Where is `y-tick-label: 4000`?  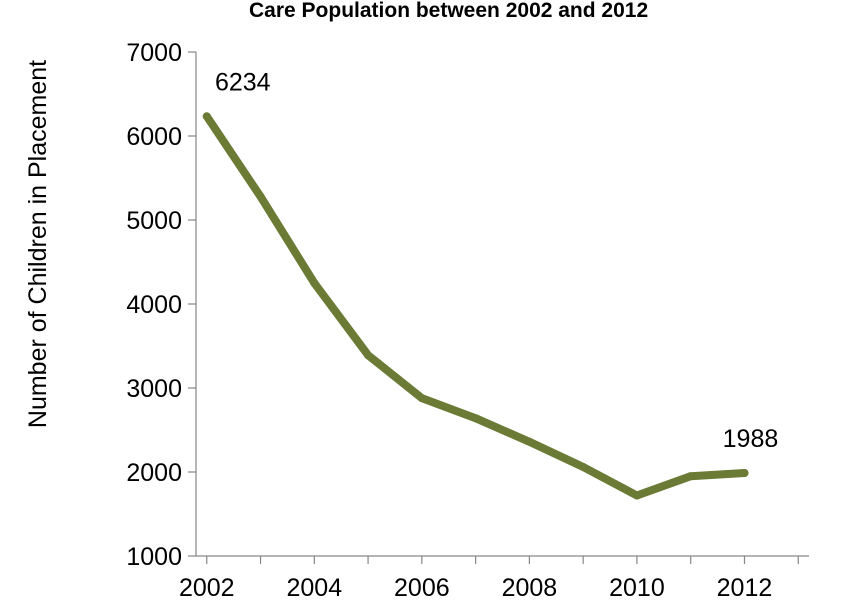 y-tick-label: 4000 is located at coordinates (154, 305).